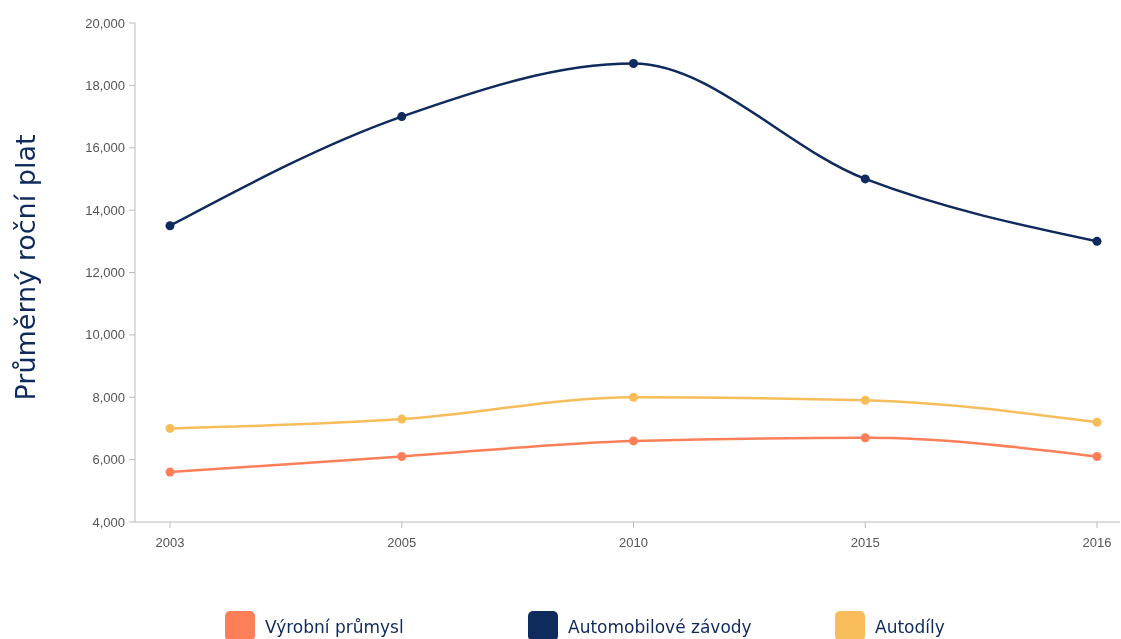 The image size is (1121, 639). I want to click on y-tick-label: 10,000, so click(105, 335).